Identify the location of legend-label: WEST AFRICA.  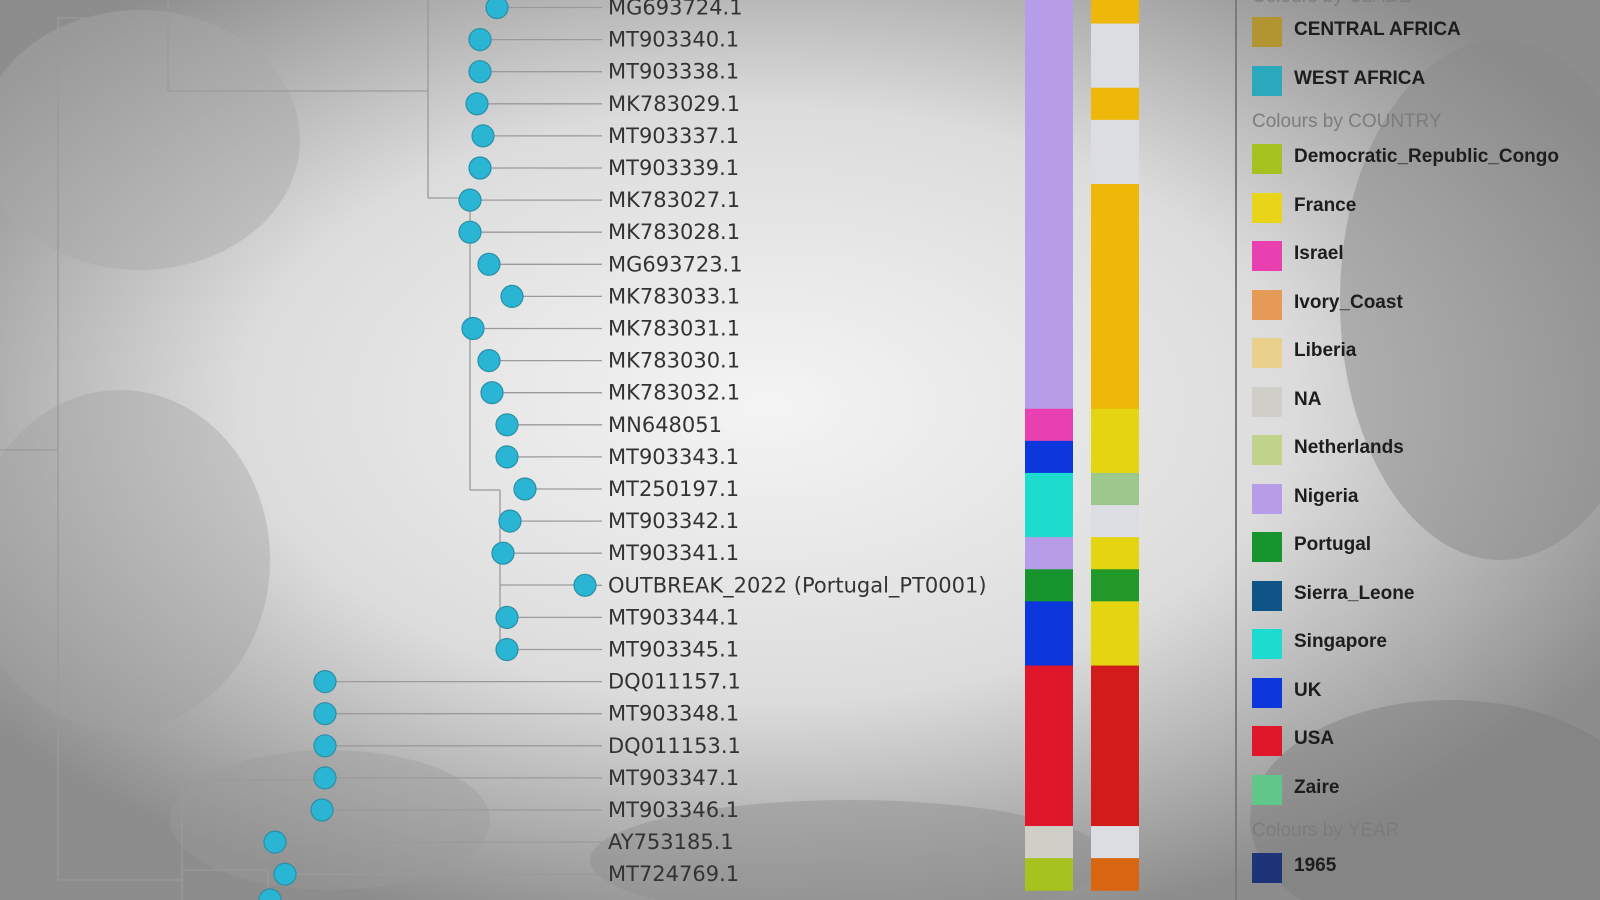
(1360, 78).